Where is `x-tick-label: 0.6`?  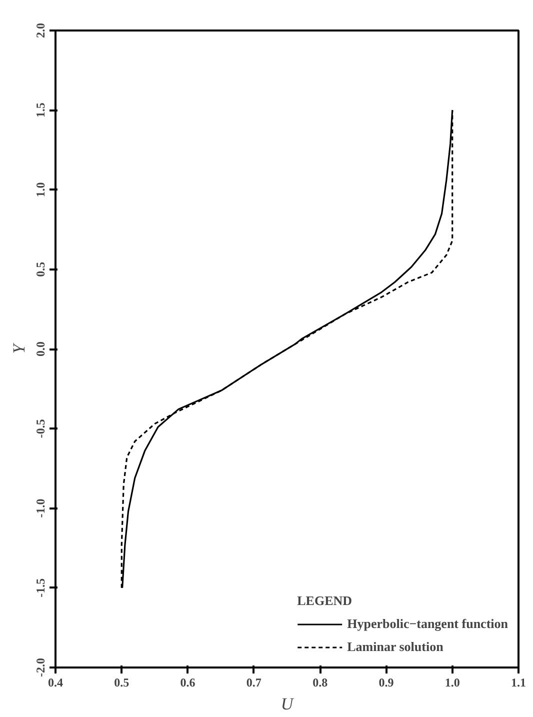
x-tick-label: 0.6 is located at coordinates (188, 683).